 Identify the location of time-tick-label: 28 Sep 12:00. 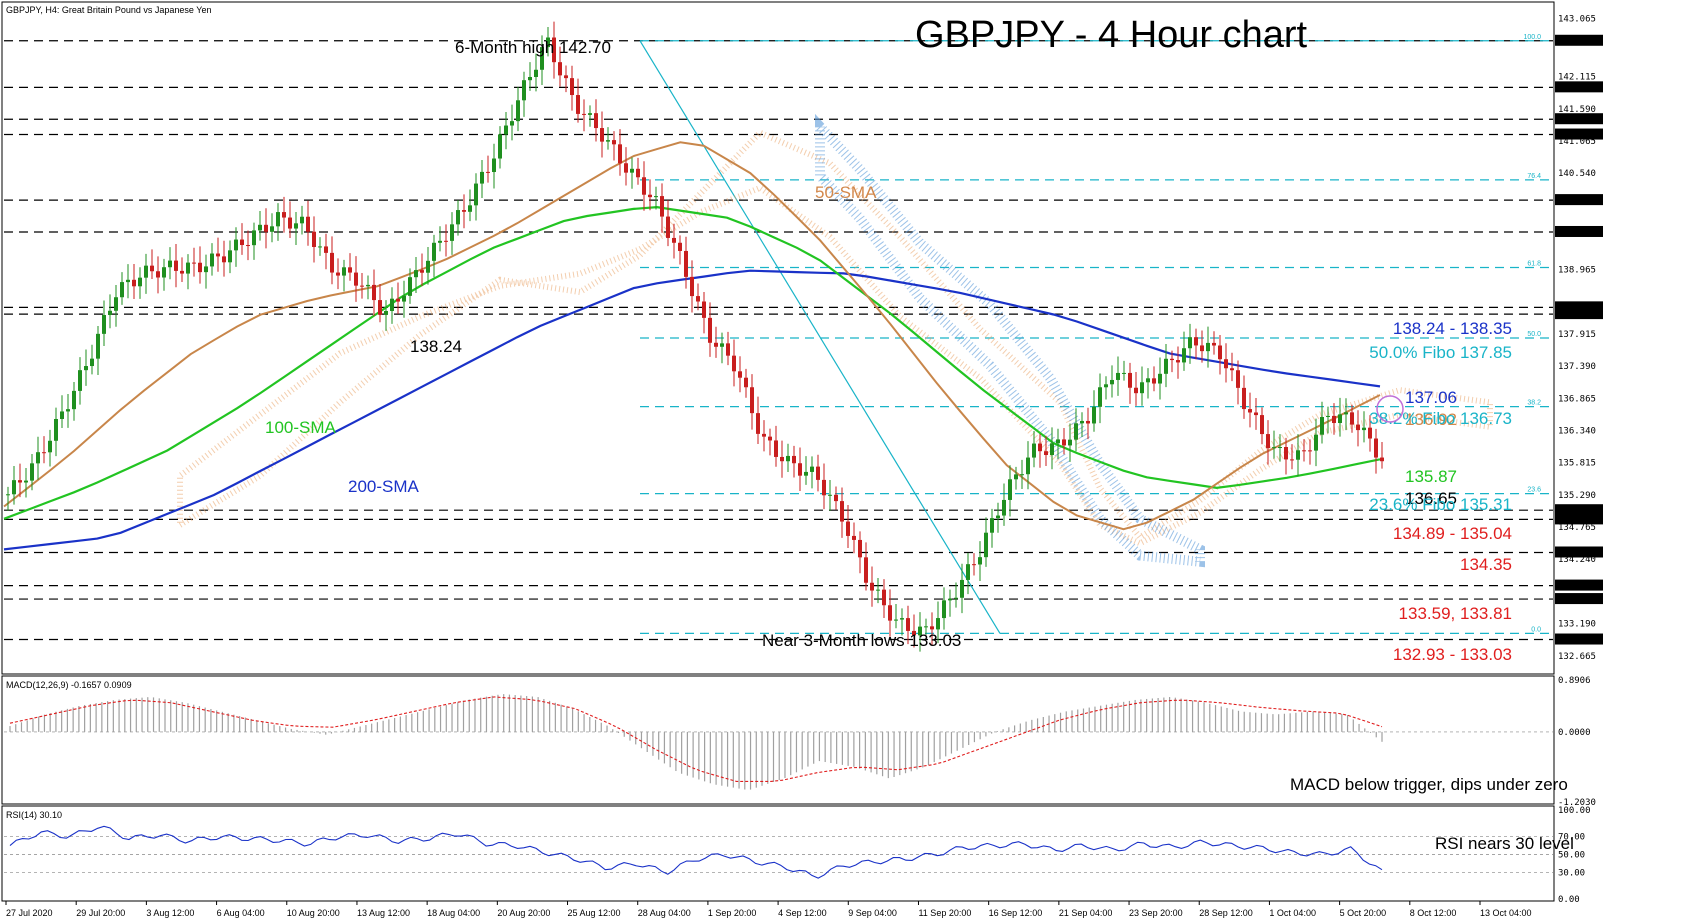
(1226, 913).